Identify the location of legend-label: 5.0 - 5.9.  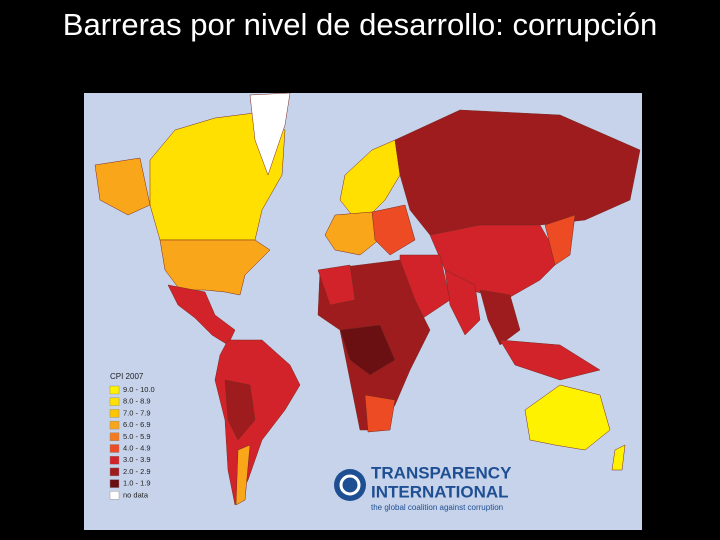
(137, 436).